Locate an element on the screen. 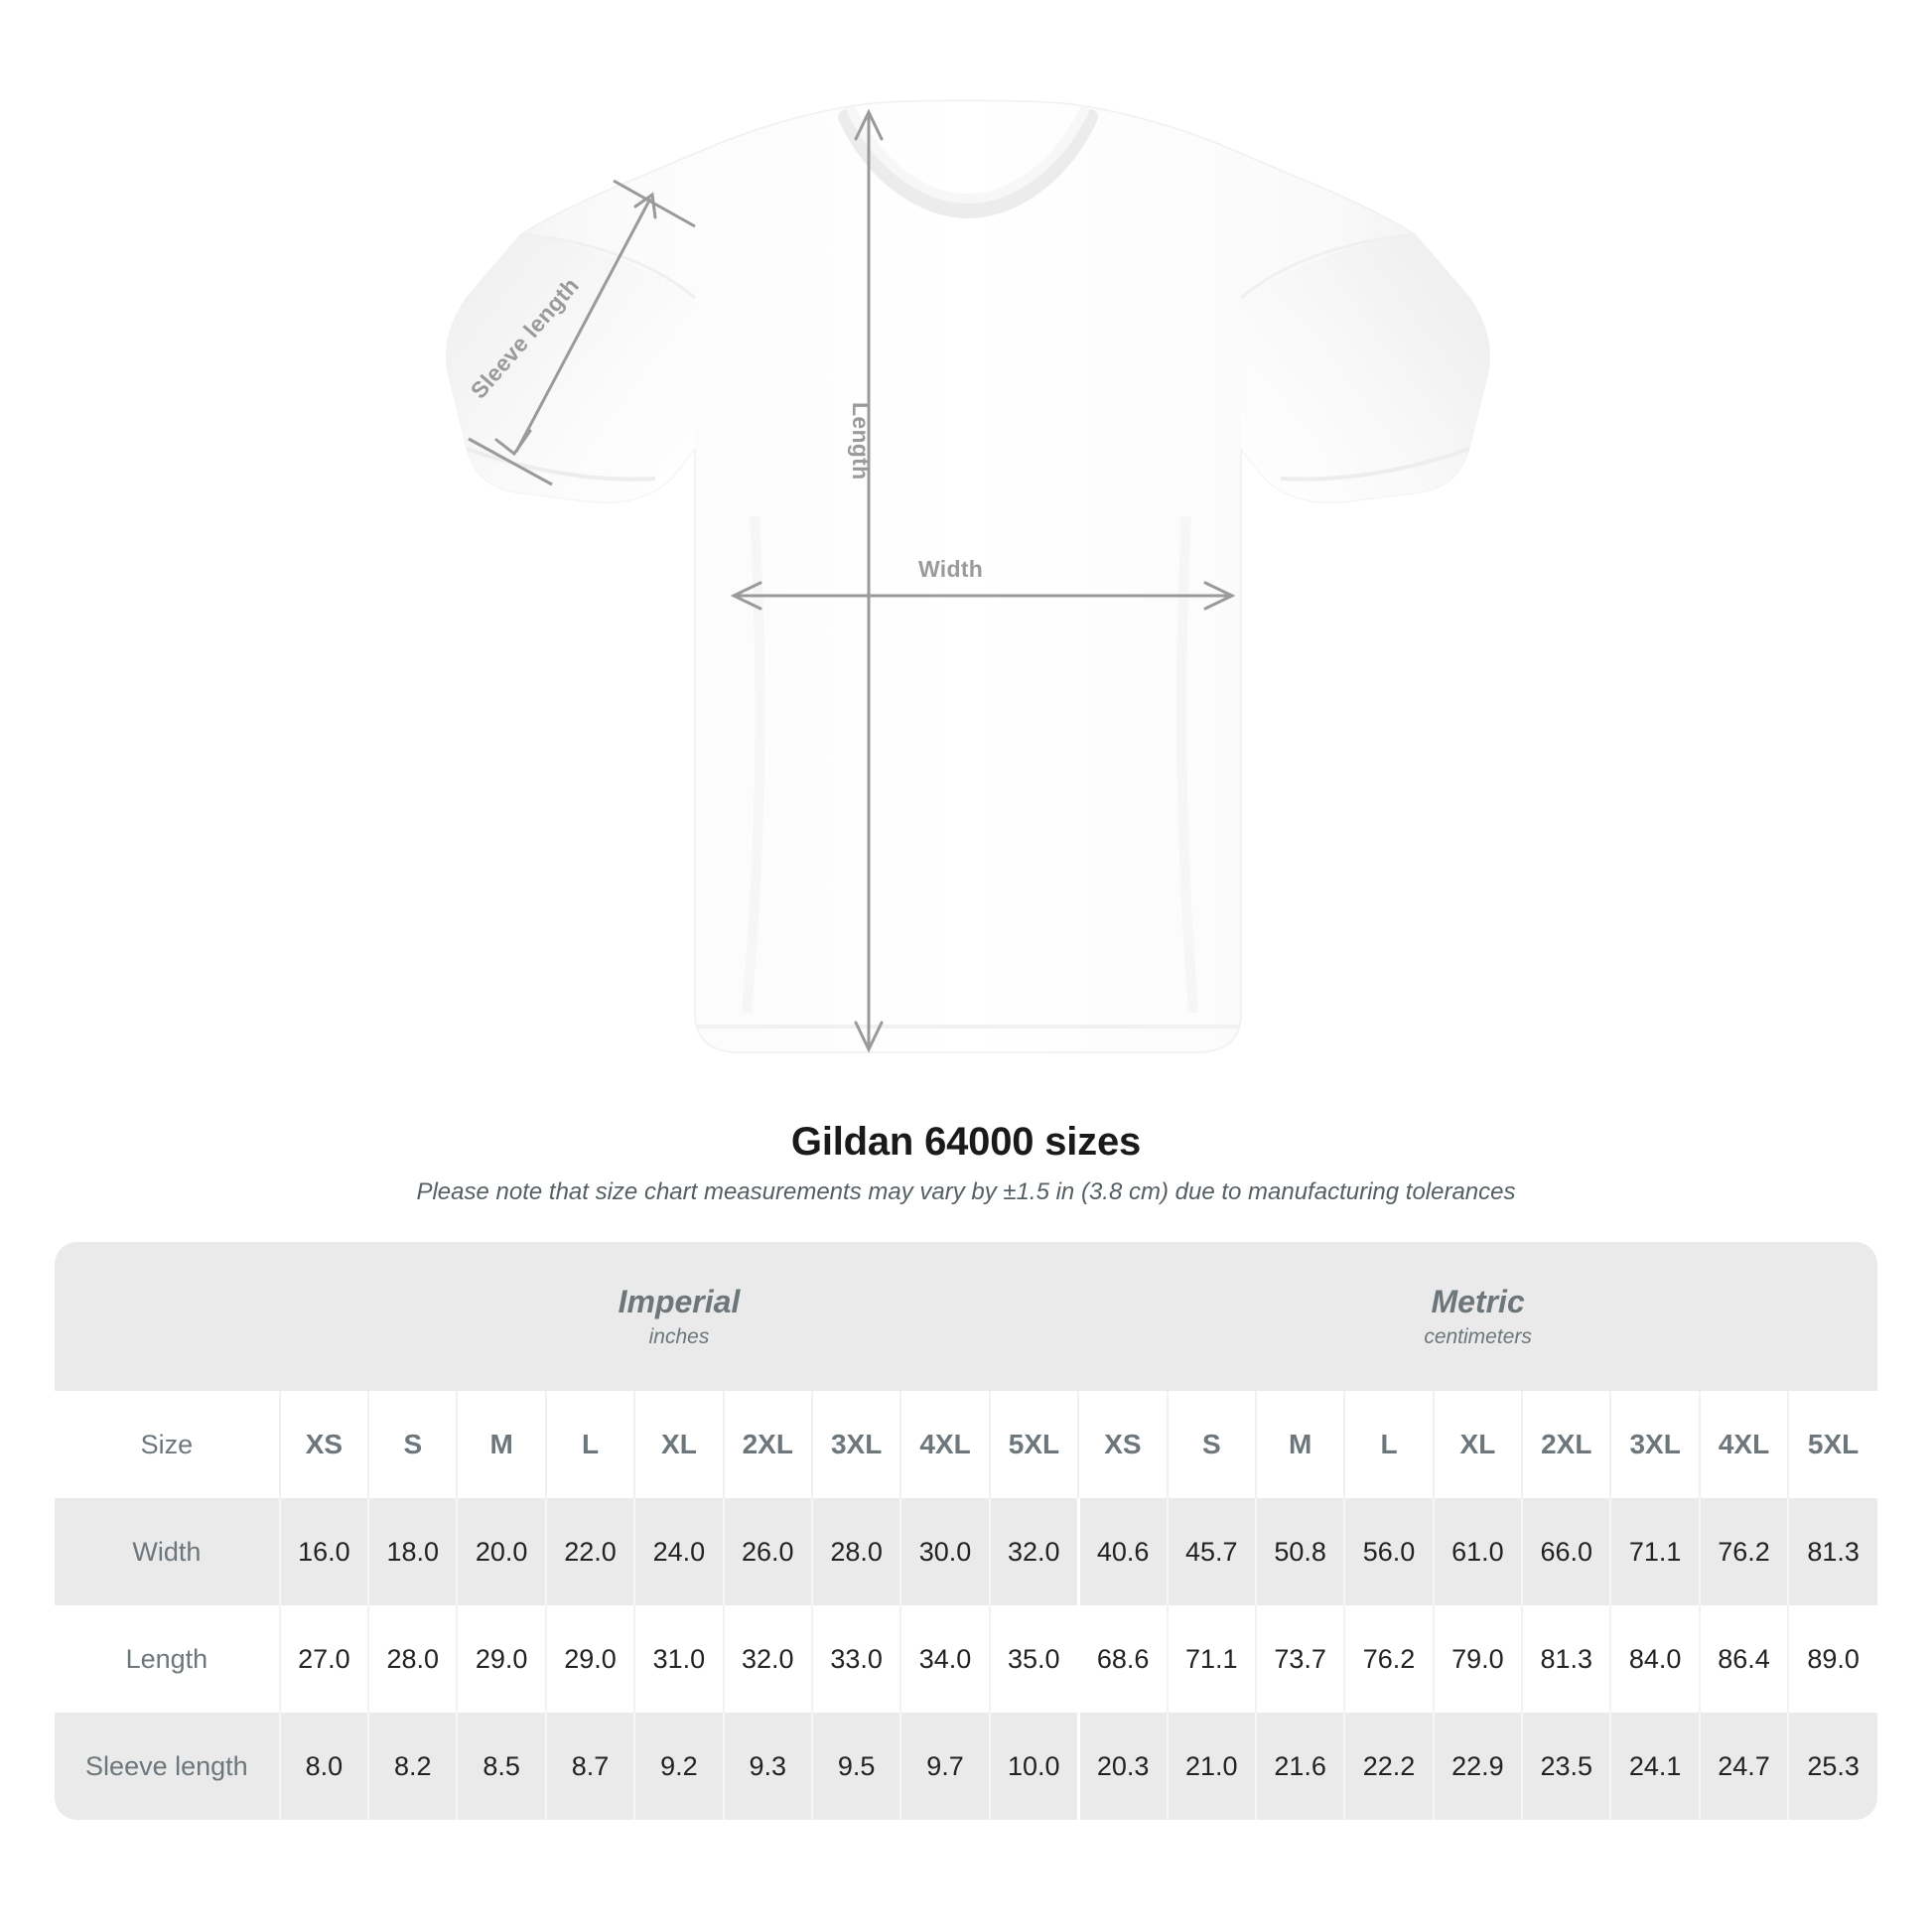 Image resolution: width=1932 pixels, height=1932 pixels. unit-group-imperial-sub: inches is located at coordinates (679, 1337).